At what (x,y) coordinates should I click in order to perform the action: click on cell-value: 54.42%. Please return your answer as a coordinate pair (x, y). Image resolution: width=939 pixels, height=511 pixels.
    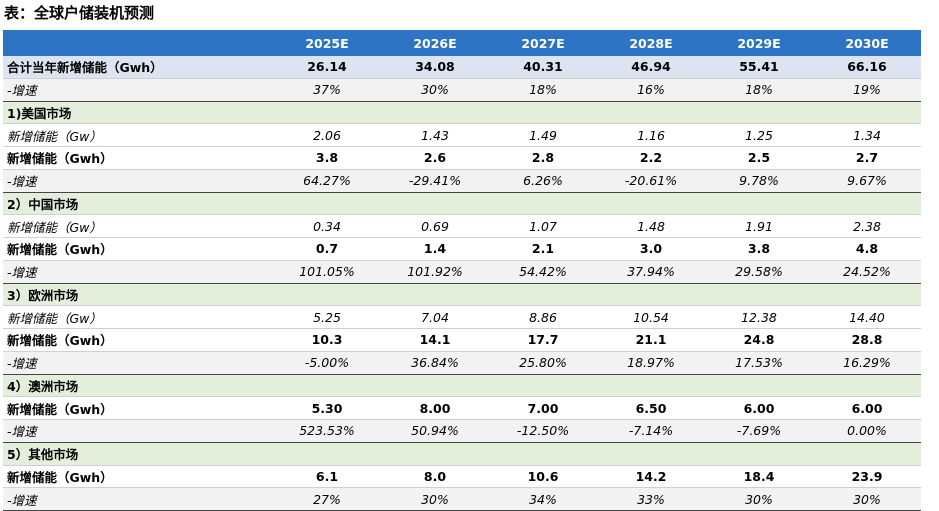
    Looking at the image, I should click on (543, 272).